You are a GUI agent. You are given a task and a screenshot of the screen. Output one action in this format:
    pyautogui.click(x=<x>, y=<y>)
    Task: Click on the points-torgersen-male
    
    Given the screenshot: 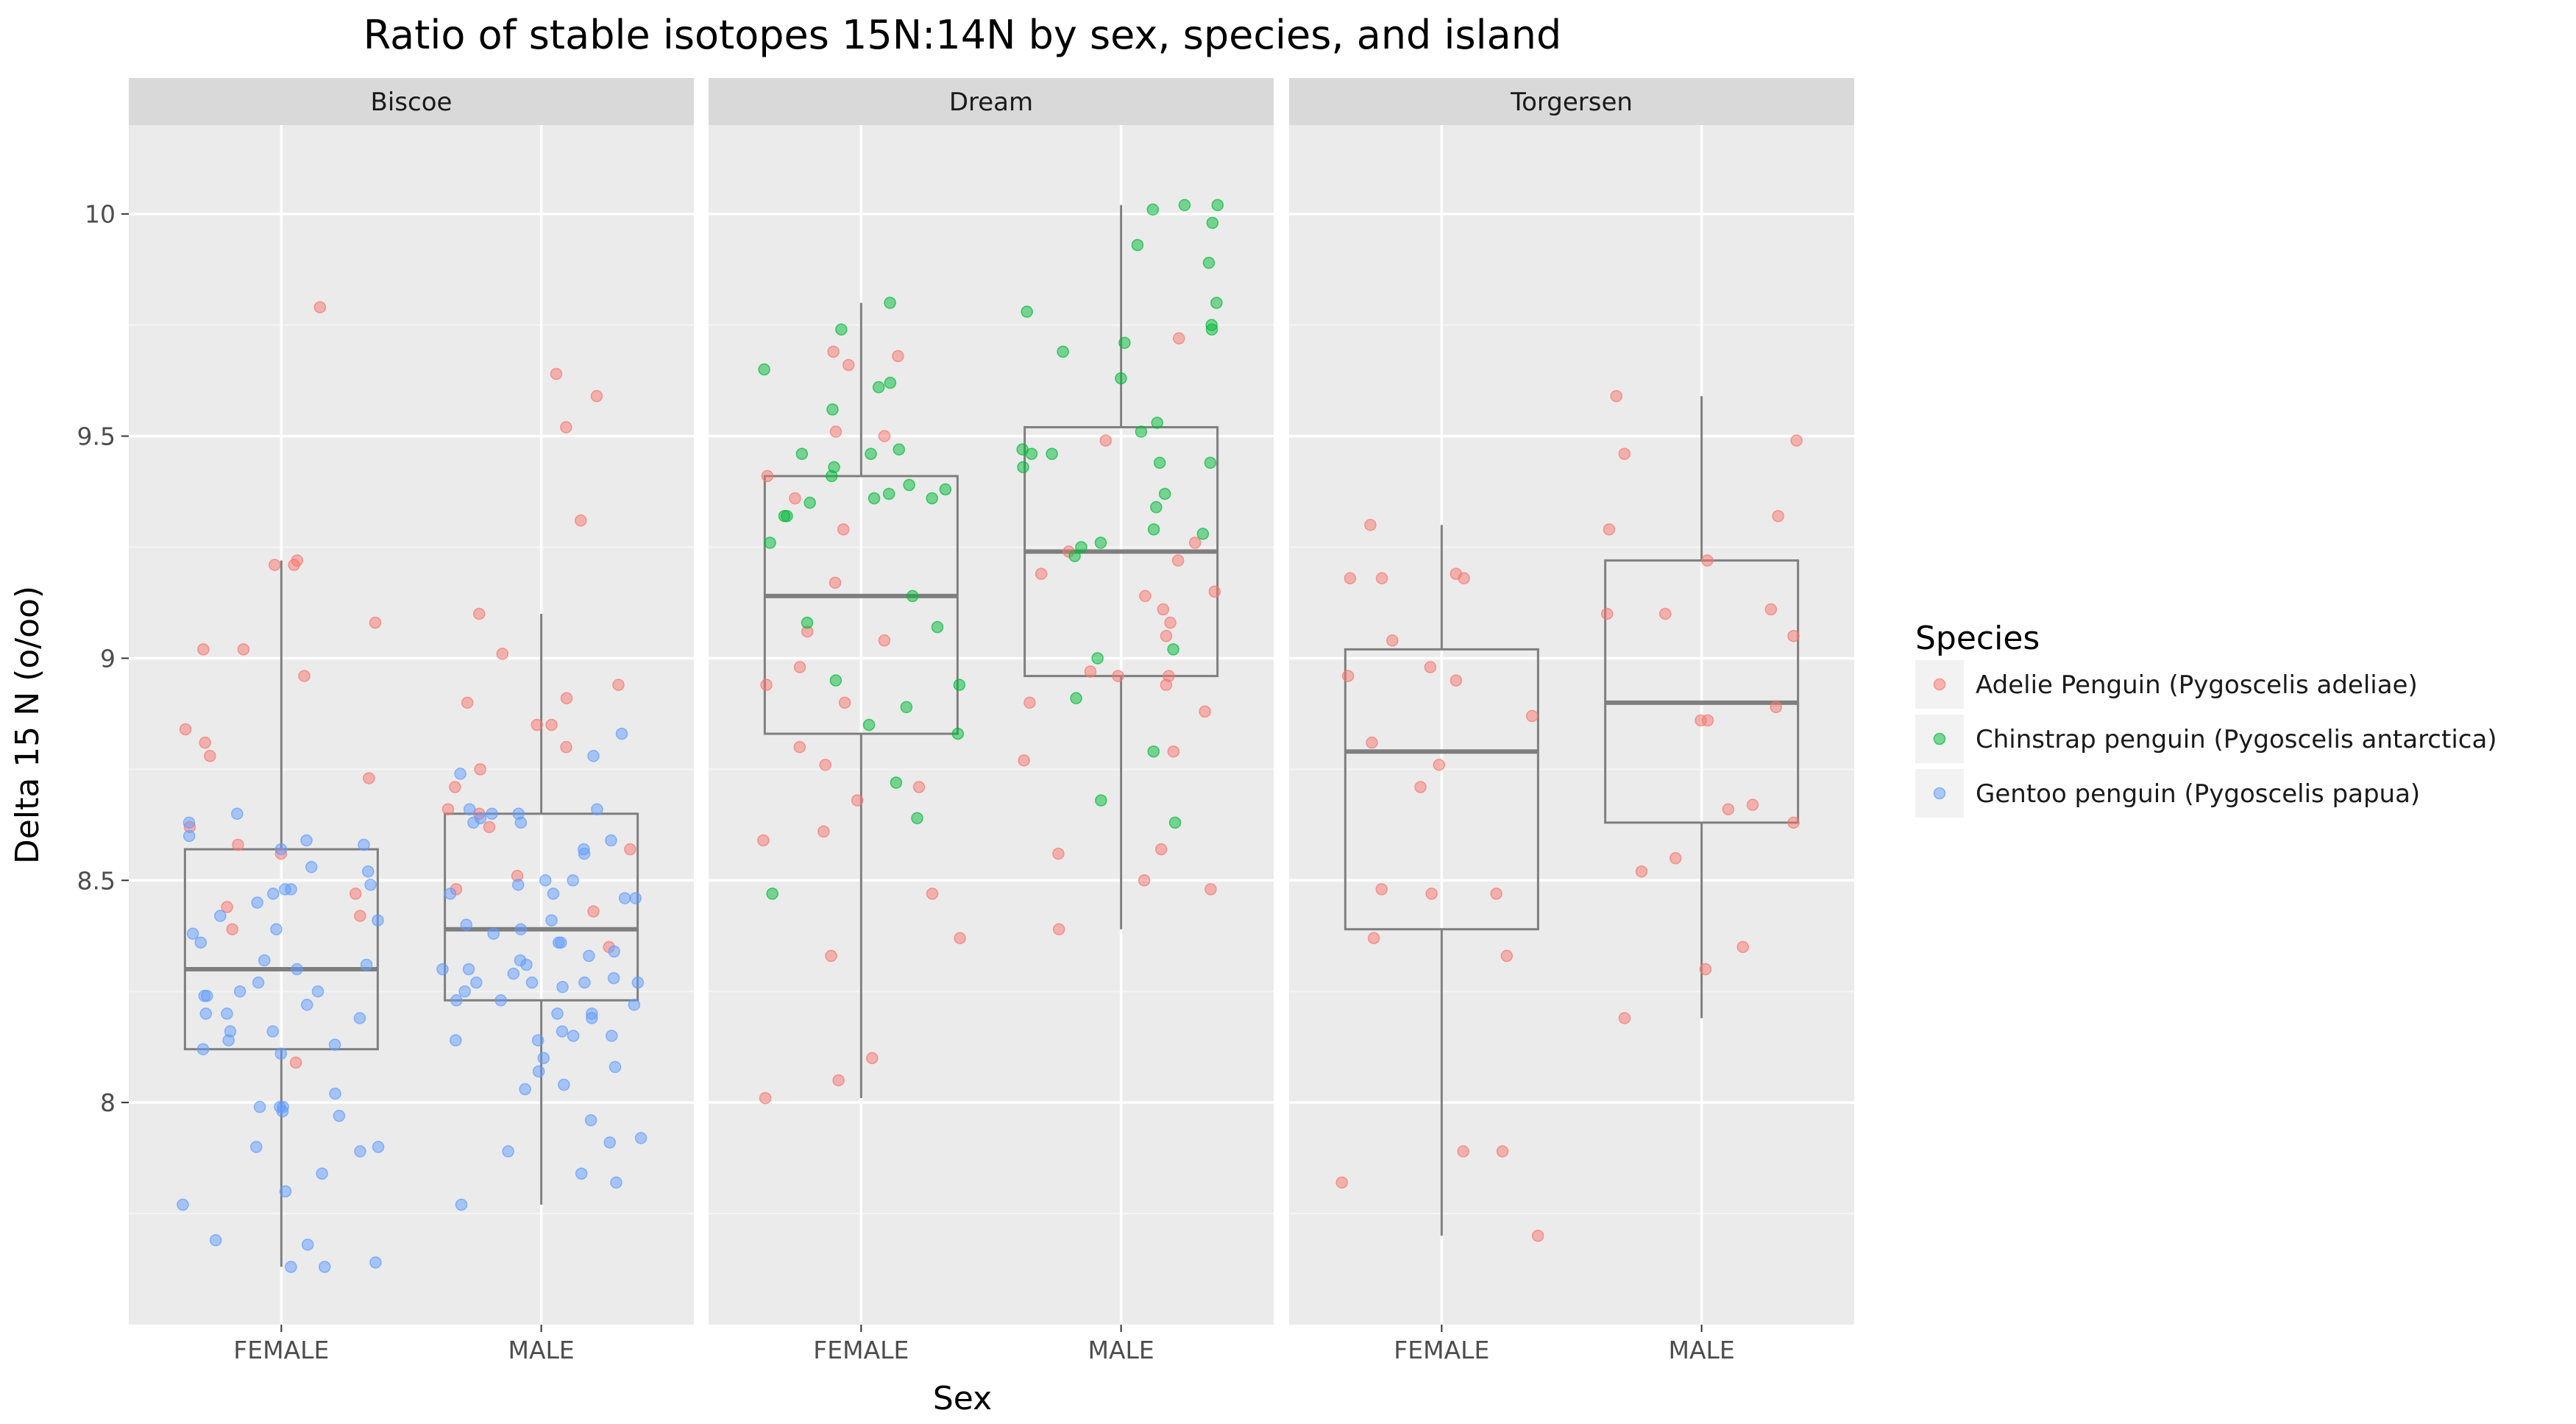 What is the action you would take?
    pyautogui.click(x=1701, y=707)
    